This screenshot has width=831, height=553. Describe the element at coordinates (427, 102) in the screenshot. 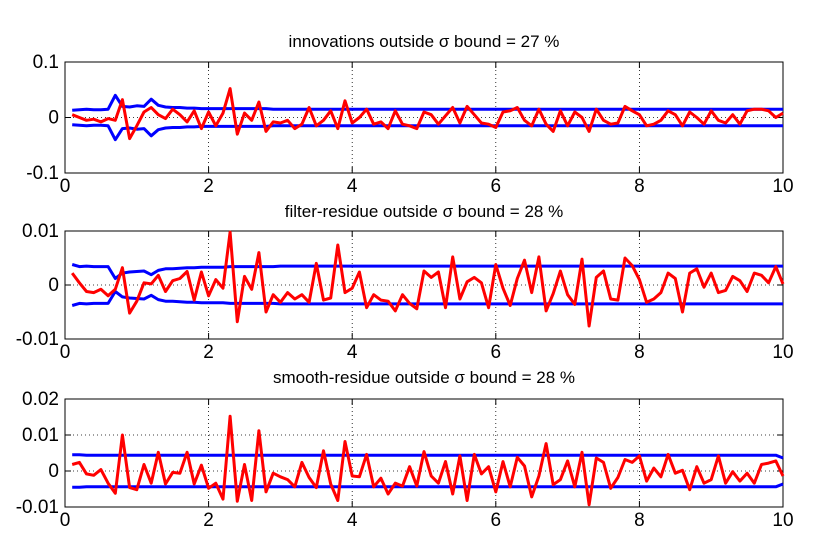

I see `innovations-upper-bound-line` at that location.